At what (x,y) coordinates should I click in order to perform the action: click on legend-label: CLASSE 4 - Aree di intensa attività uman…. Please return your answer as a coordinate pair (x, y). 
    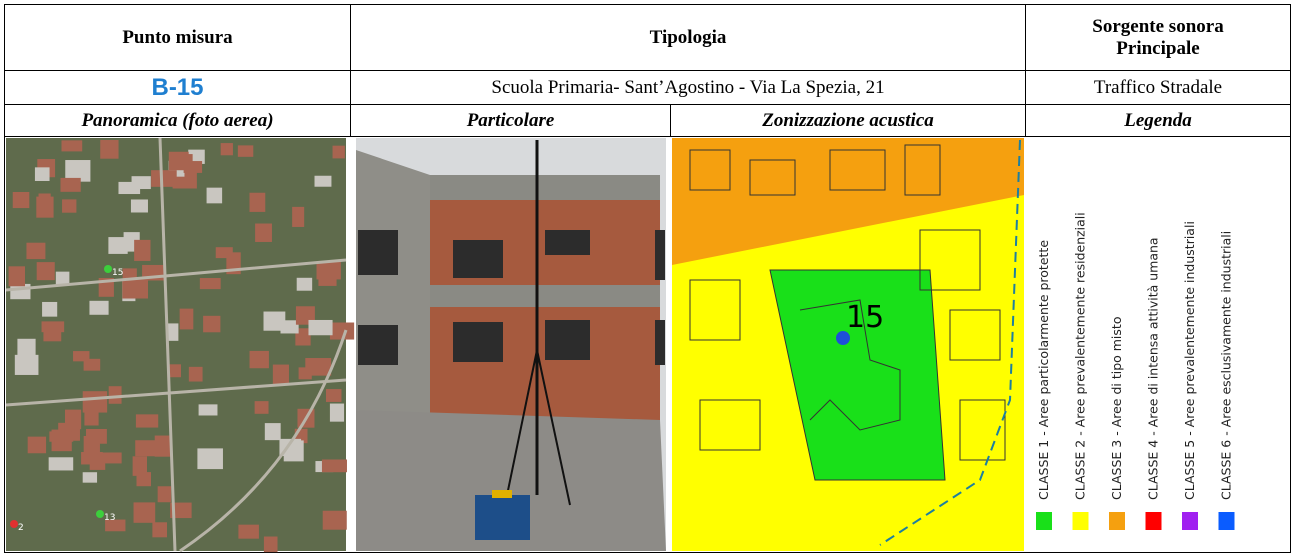
    Looking at the image, I should click on (1153, 368).